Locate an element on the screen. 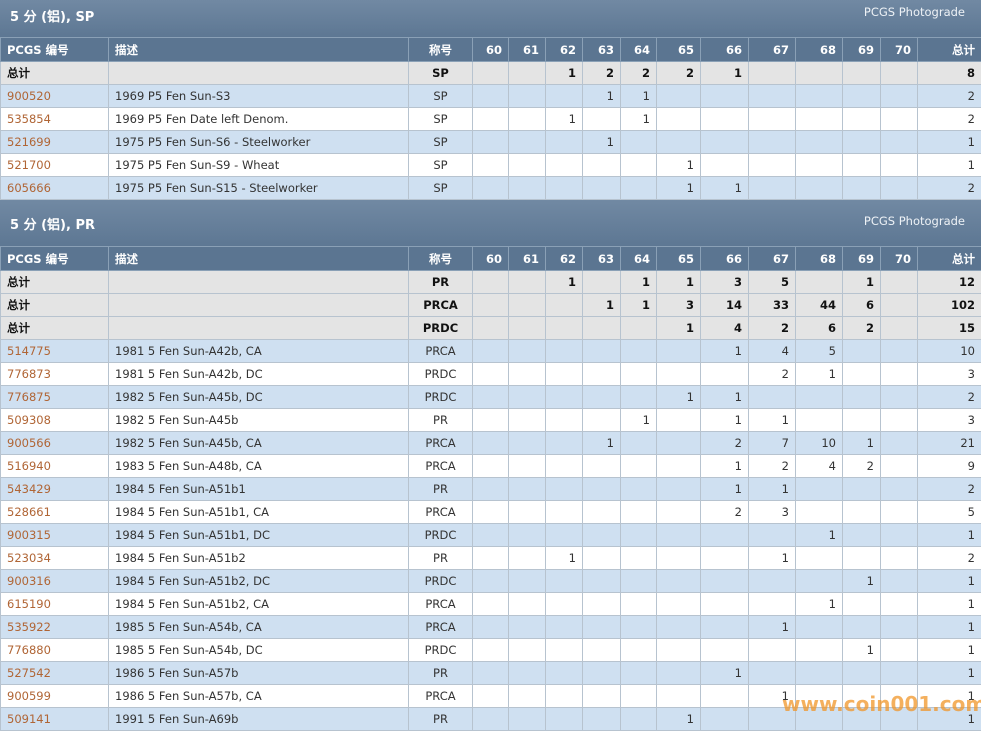 The image size is (981, 732). pcgs-link: 615190 is located at coordinates (54, 604).